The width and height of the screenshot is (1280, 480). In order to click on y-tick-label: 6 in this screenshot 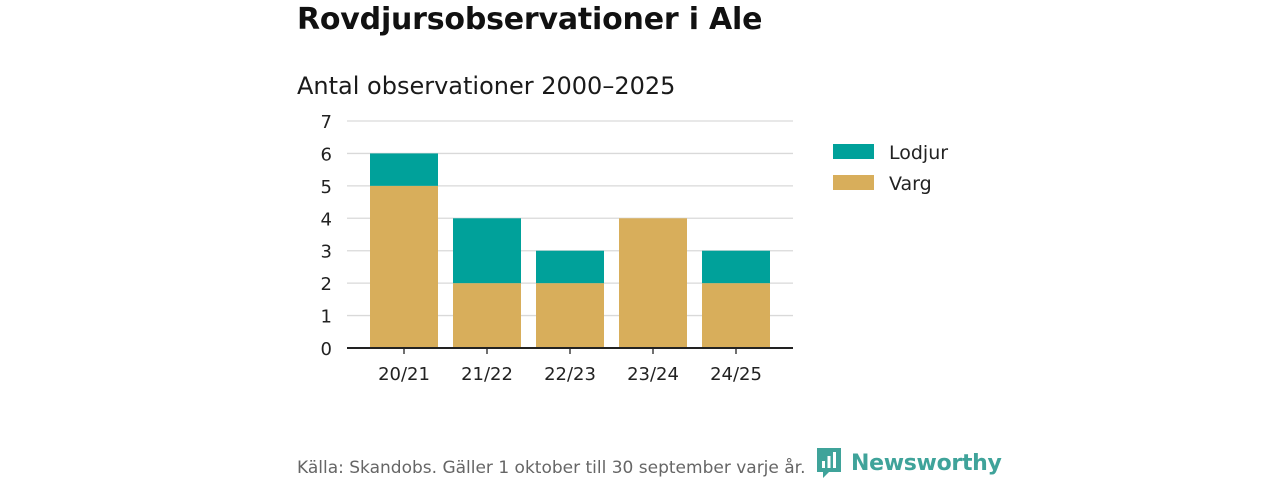, I will do `click(326, 154)`.